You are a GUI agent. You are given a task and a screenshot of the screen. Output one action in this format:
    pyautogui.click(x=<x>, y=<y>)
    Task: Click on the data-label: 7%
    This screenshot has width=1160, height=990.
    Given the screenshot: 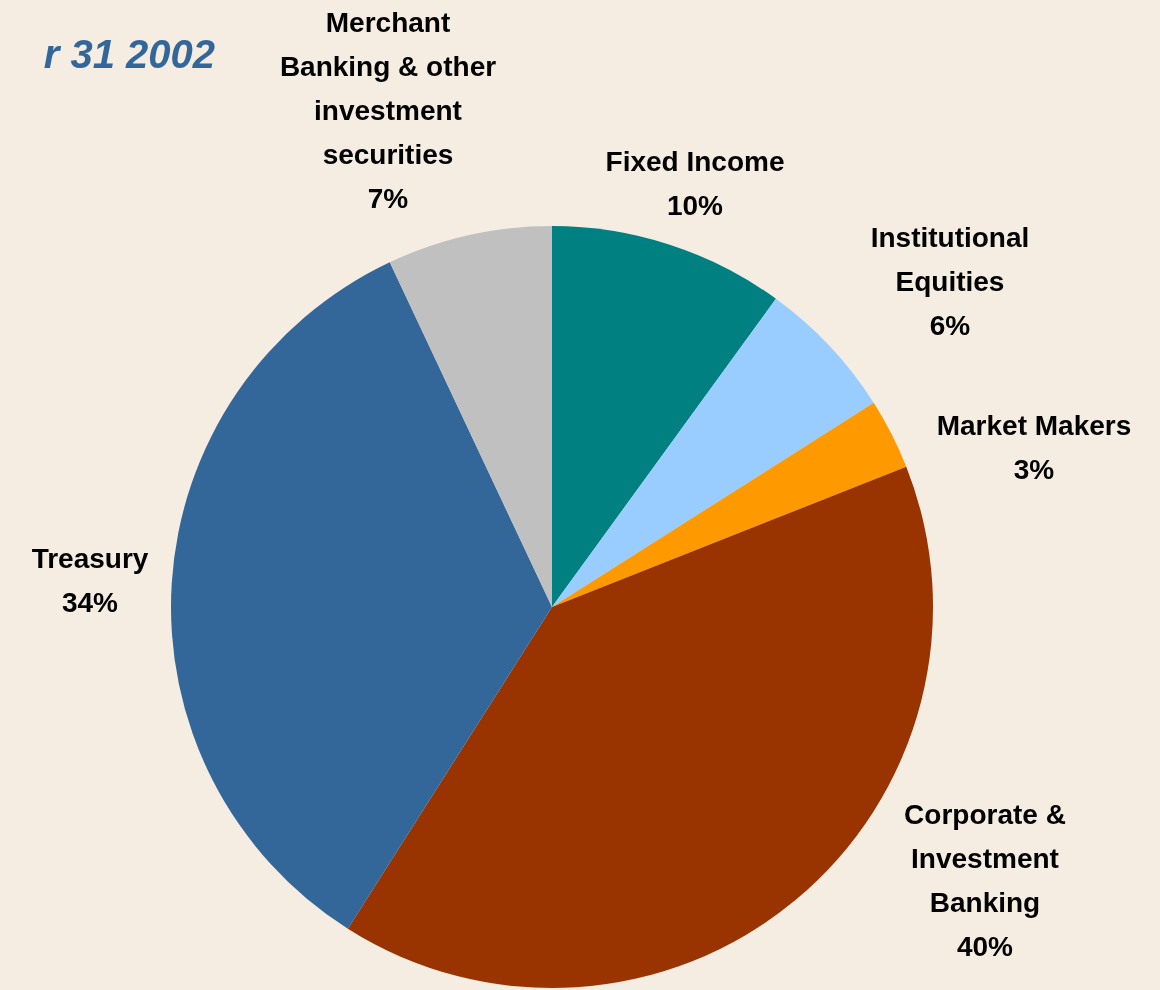 What is the action you would take?
    pyautogui.click(x=388, y=198)
    